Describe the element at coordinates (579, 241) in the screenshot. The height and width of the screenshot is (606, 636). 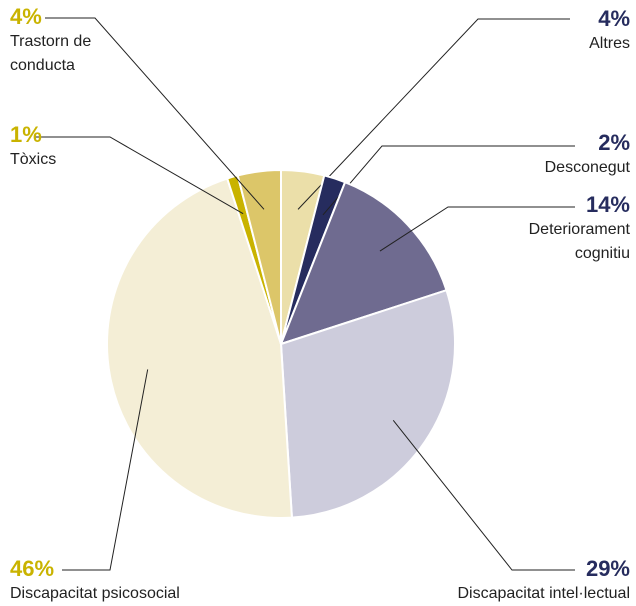
I see `category-label: Deteriorament cognitiu` at that location.